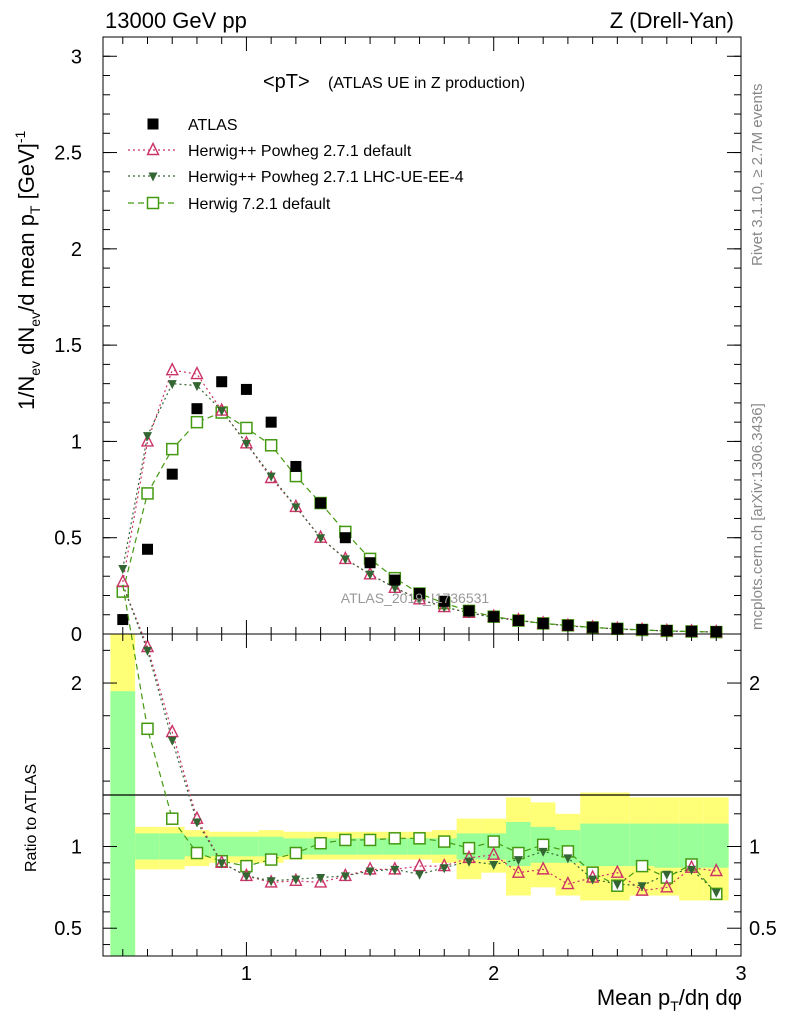 The image size is (786, 1024). I want to click on y-tick-label: 2.5, so click(68, 154).